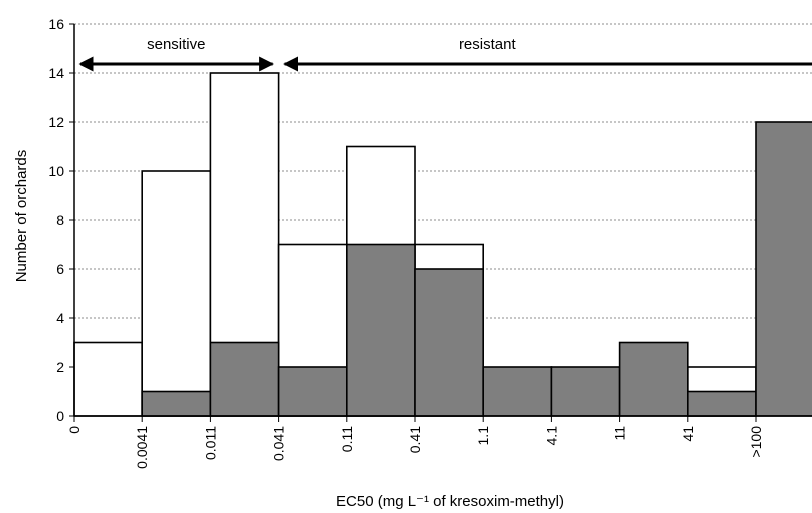 The width and height of the screenshot is (812, 513). What do you see at coordinates (551, 436) in the screenshot?
I see `x-tick-label-7: 4.1` at bounding box center [551, 436].